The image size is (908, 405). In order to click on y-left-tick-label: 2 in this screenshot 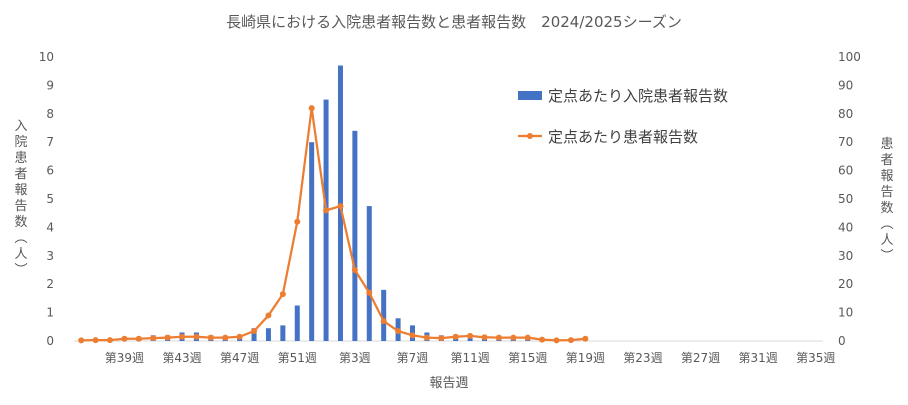, I will do `click(50, 284)`.